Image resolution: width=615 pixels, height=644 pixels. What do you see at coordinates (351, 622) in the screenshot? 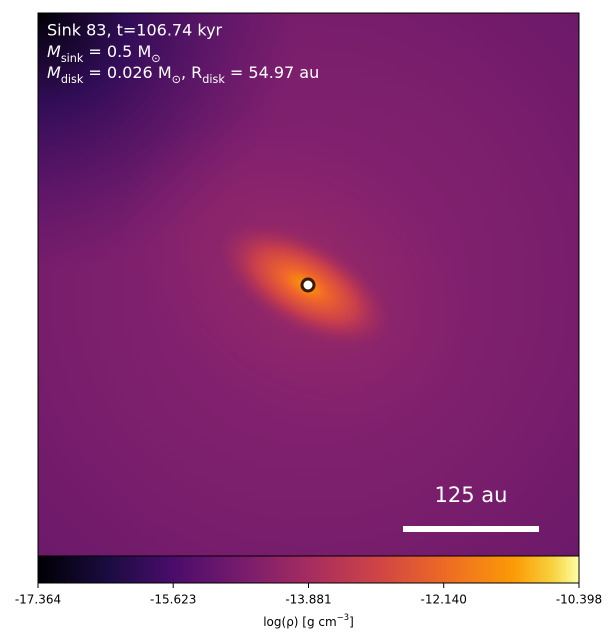
I see `text-part: ]` at bounding box center [351, 622].